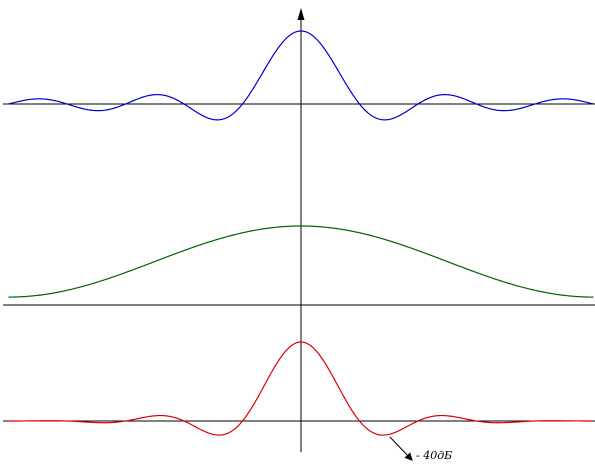 The image size is (595, 468). What do you see at coordinates (401, 448) in the screenshot?
I see `annotation-leader` at bounding box center [401, 448].